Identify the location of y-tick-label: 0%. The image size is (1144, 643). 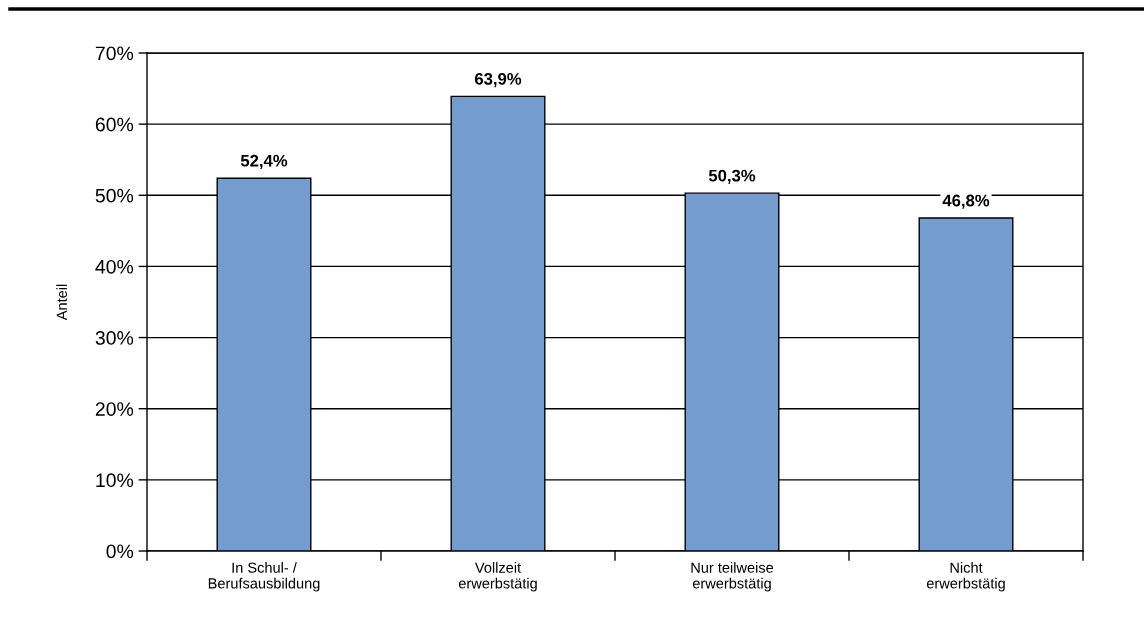
(120, 551).